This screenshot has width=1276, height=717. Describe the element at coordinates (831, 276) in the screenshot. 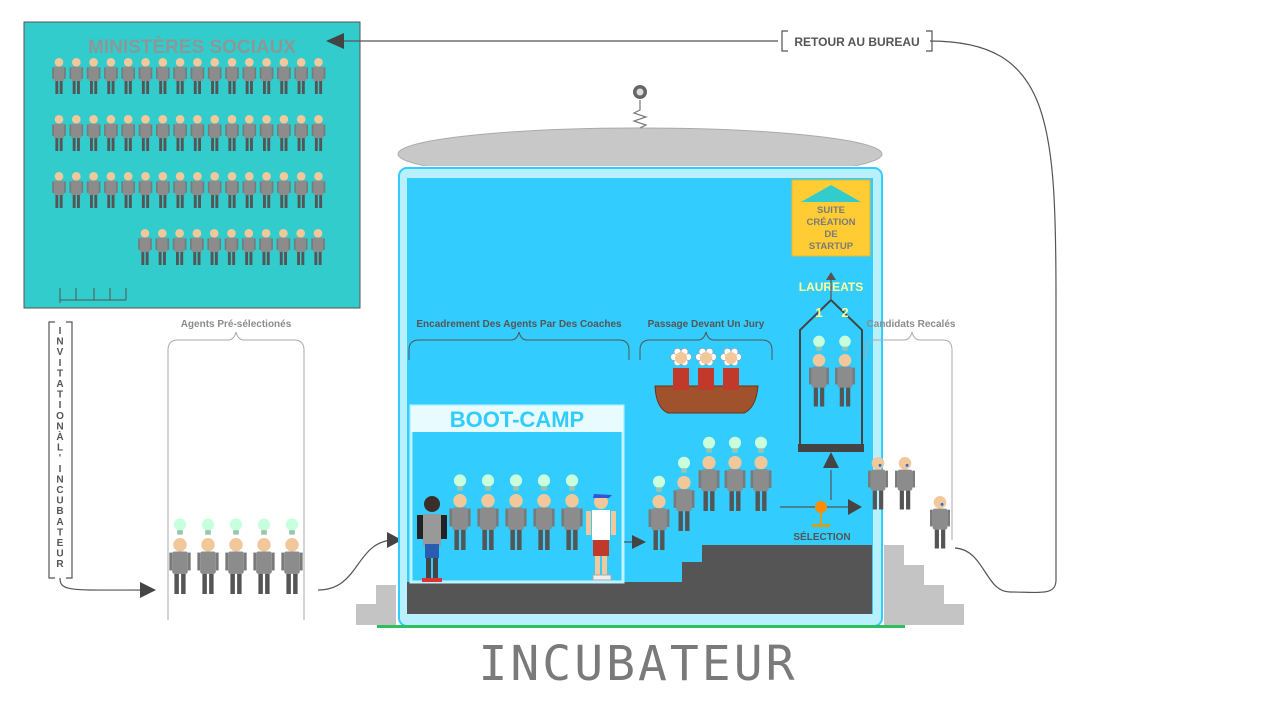

I see `startup-link-head` at that location.